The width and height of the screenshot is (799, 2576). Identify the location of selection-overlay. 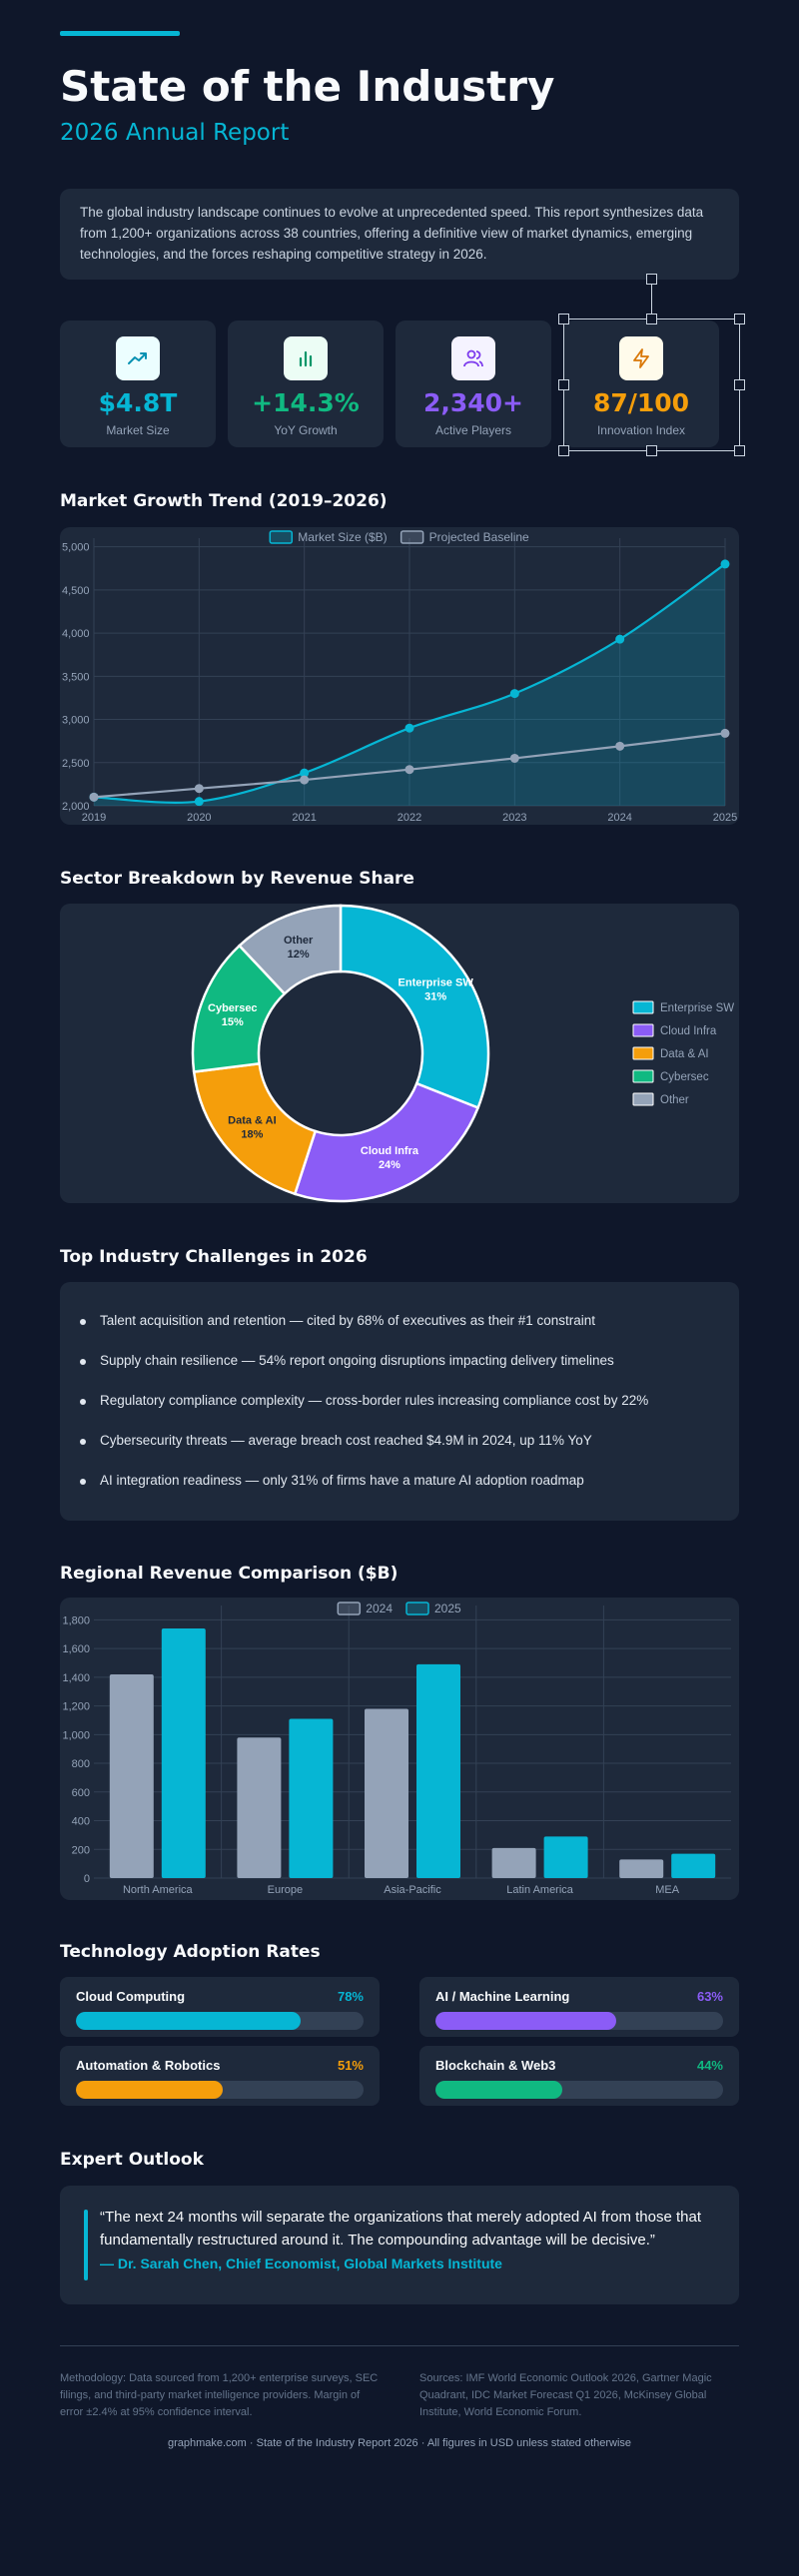
(652, 365).